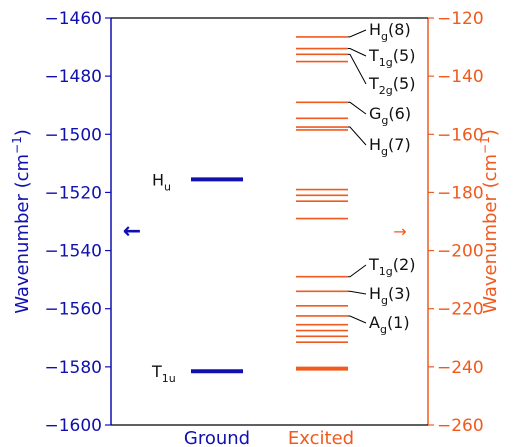 Image resolution: width=515 pixels, height=447 pixels. Describe the element at coordinates (73, 135) in the screenshot. I see `left-tick-label: −1500` at that location.